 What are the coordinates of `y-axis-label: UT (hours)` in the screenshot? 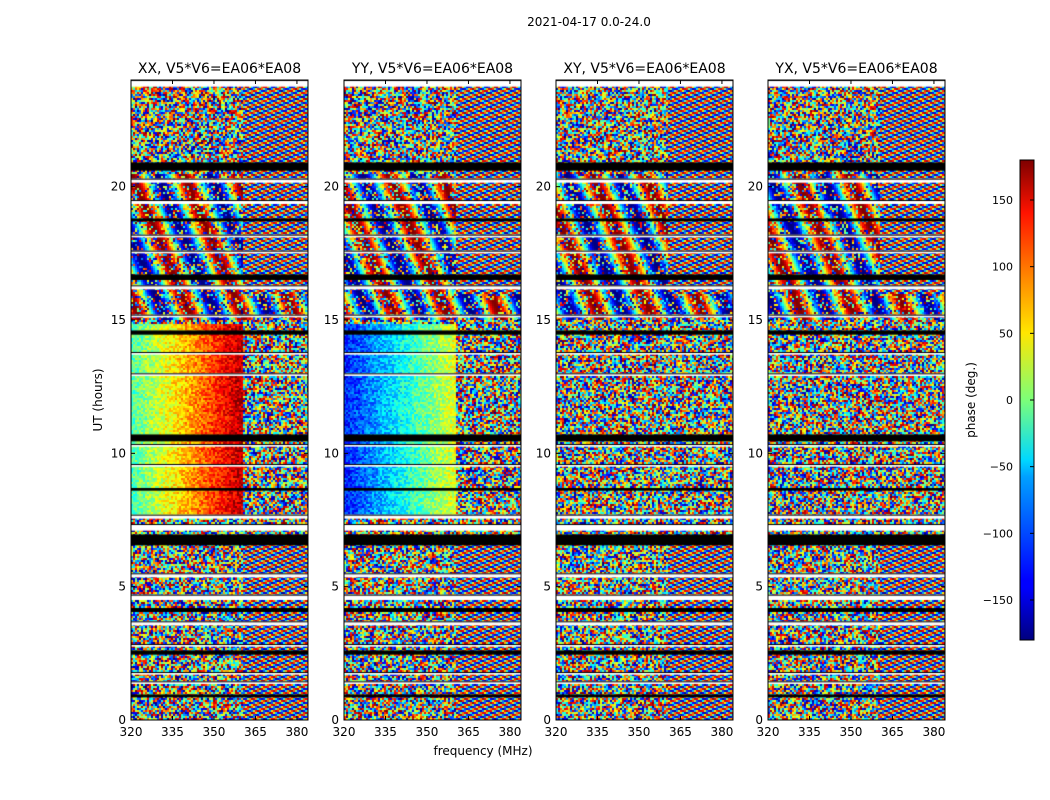 It's located at (98, 399).